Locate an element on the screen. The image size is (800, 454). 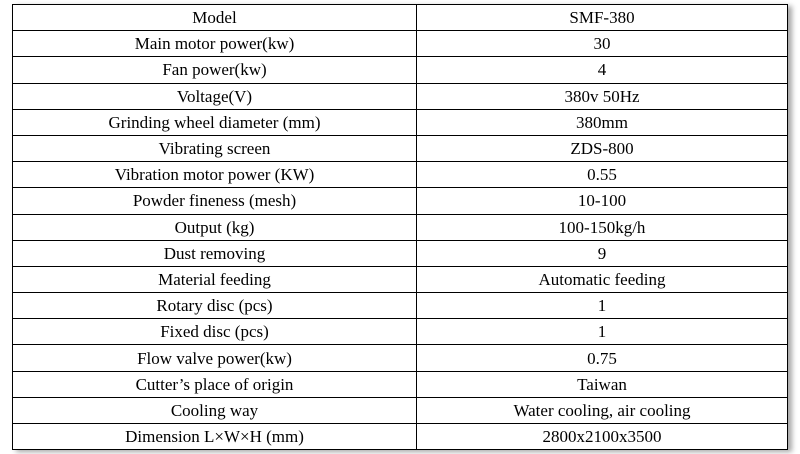
table-row: Vibrating screen ZDS-800 is located at coordinates (400, 148).